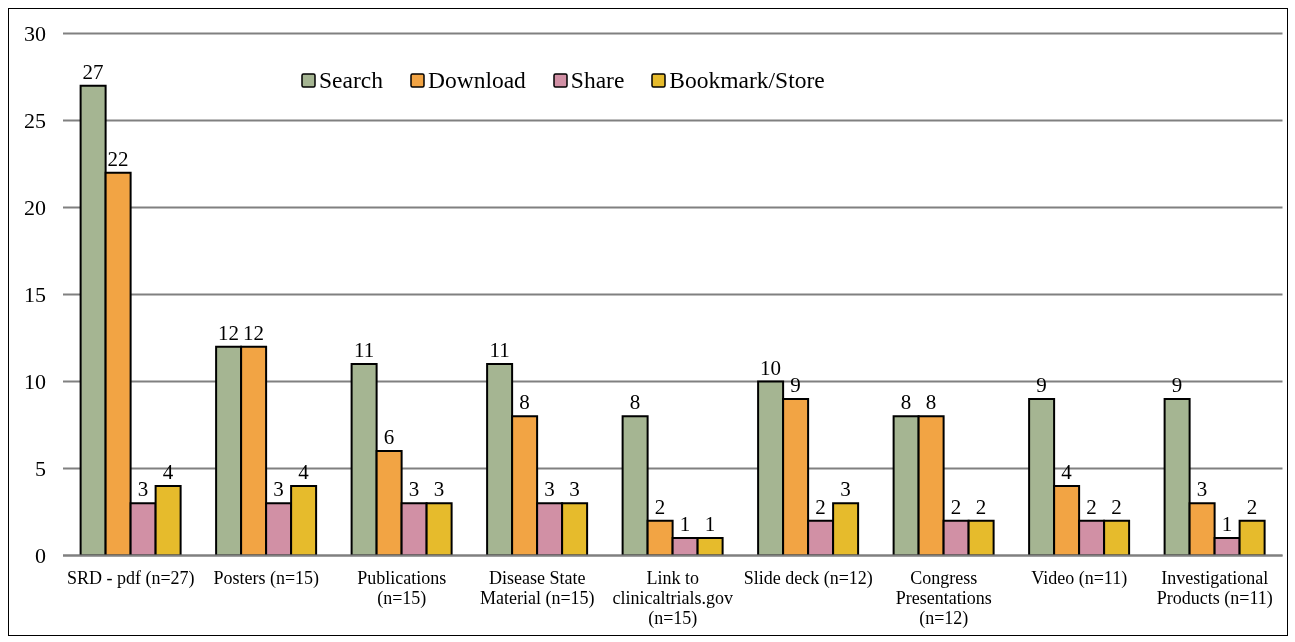 This screenshot has height=642, width=1295. What do you see at coordinates (943, 598) in the screenshot?
I see `x-tick-label: Congress Presentations (n=12)` at bounding box center [943, 598].